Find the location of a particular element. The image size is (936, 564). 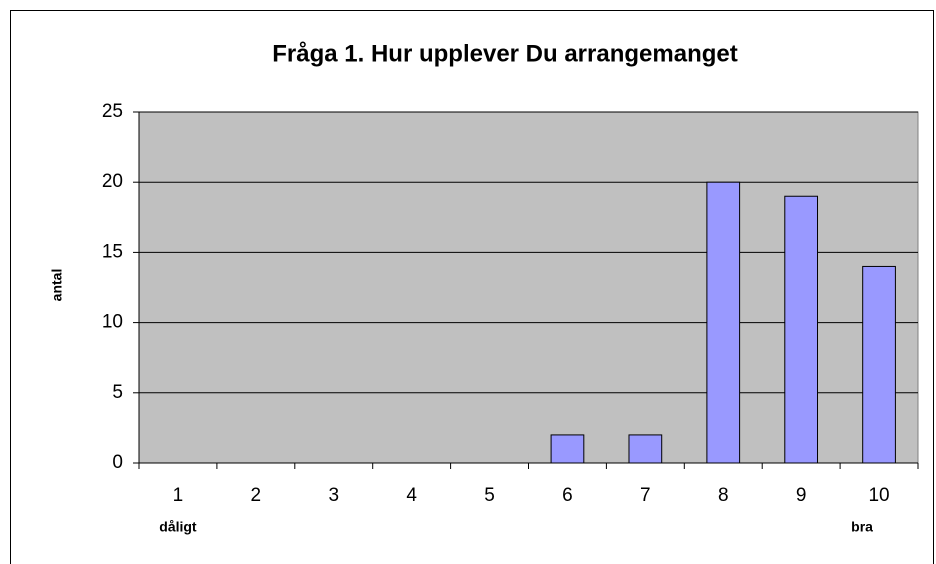

y-tick-label: 20 is located at coordinates (112, 181).